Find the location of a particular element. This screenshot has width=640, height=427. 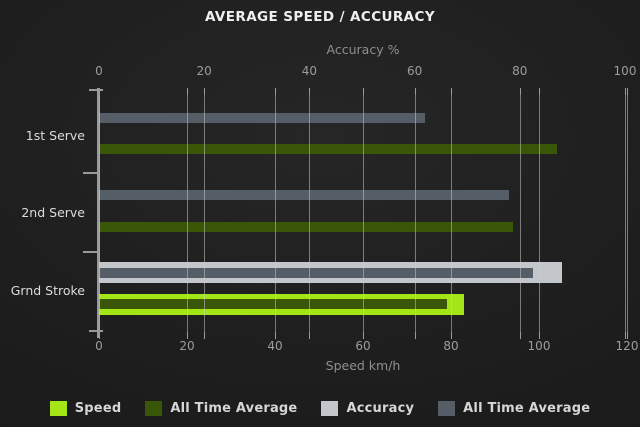

category-label-1st-serve: 1st Serve is located at coordinates (55, 135).